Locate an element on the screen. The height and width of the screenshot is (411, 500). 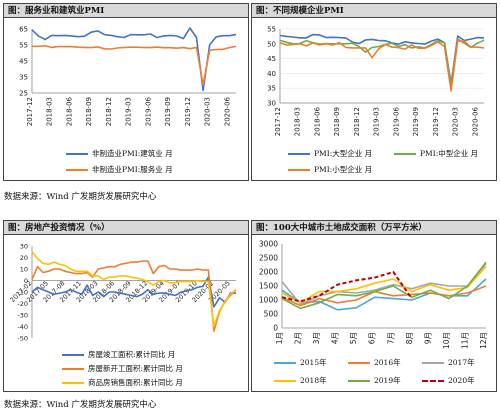
legend-label: 2016年 is located at coordinates (387, 362).